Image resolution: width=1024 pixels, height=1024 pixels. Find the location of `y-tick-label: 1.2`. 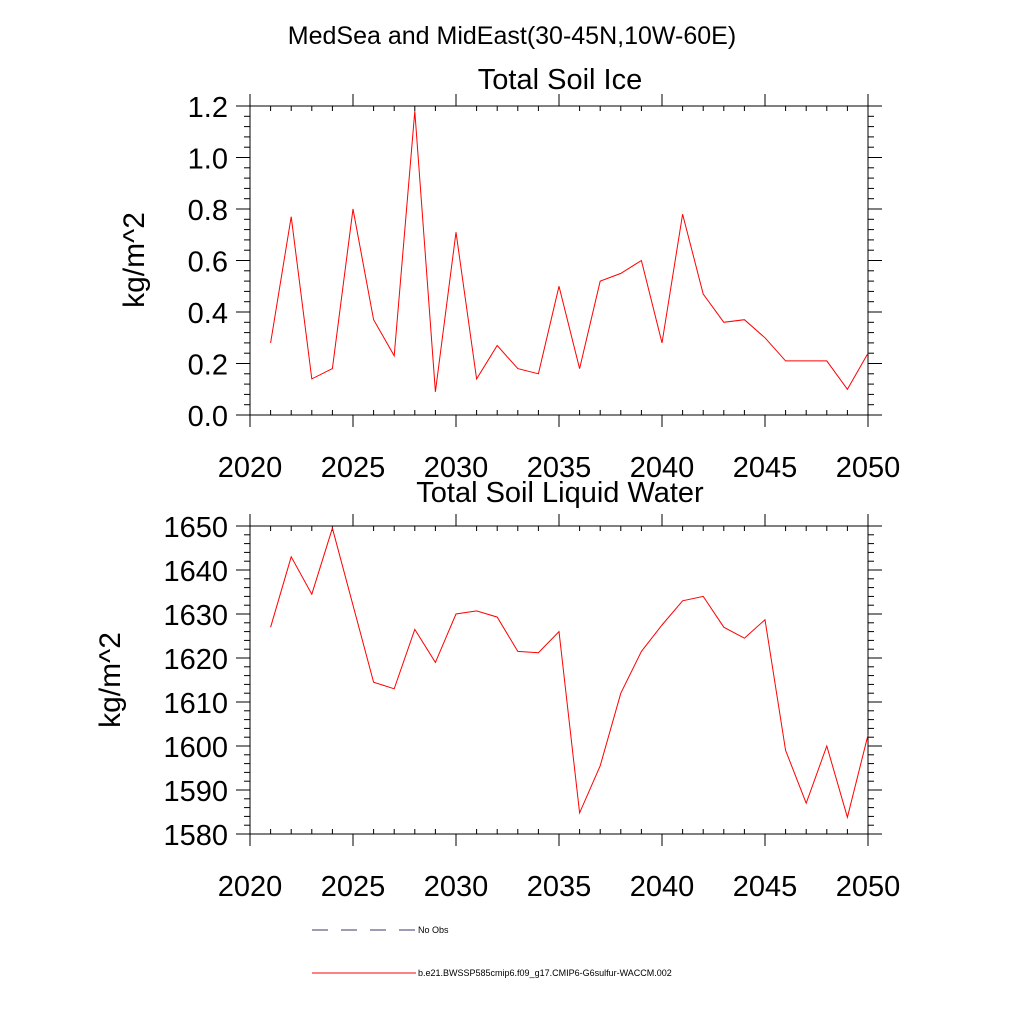

y-tick-label: 1.2 is located at coordinates (208, 108).